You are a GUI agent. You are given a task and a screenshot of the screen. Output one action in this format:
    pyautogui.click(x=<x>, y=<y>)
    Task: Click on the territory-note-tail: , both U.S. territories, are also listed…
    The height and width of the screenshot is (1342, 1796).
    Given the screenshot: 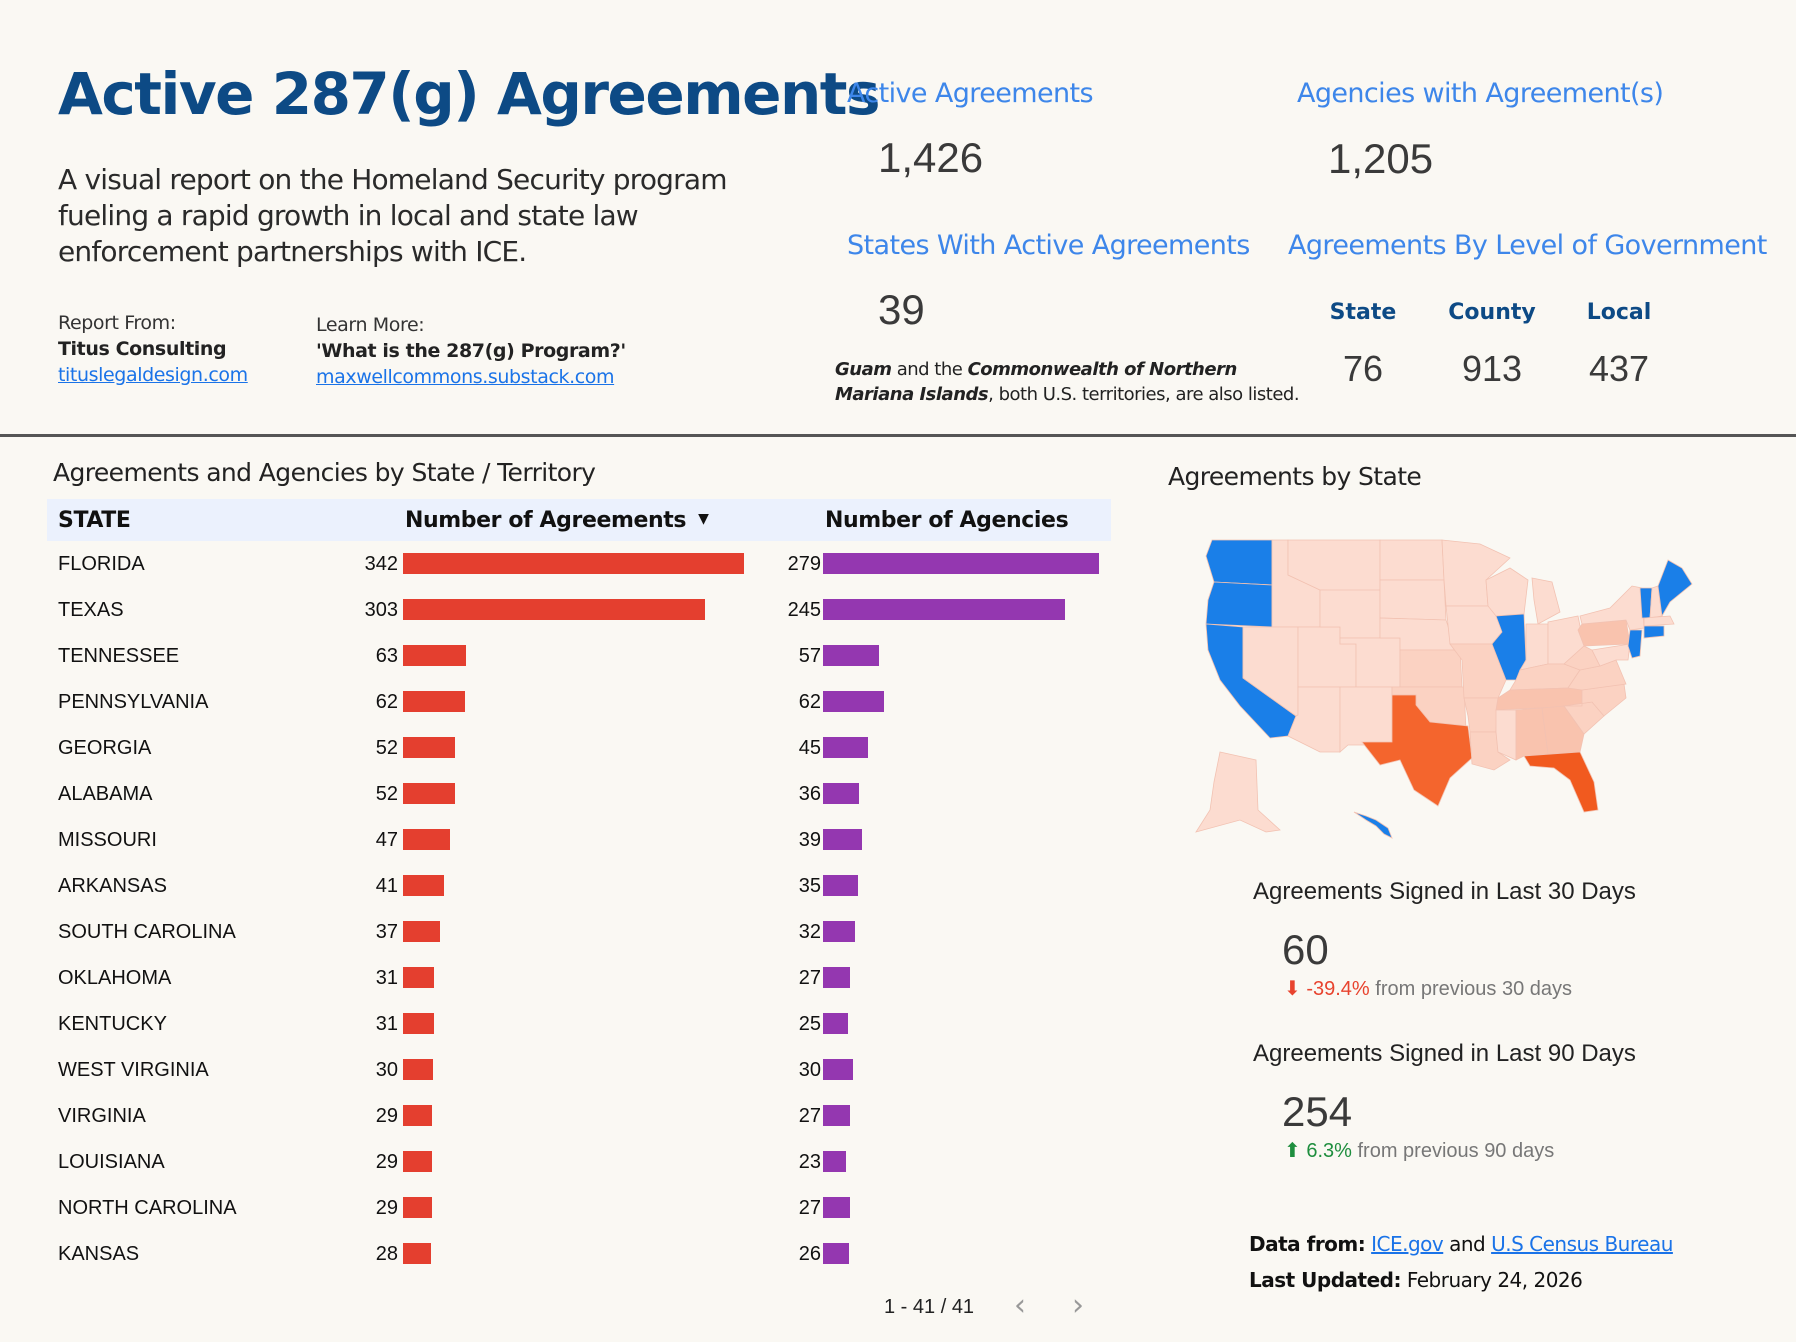 What is the action you would take?
    pyautogui.click(x=1144, y=394)
    